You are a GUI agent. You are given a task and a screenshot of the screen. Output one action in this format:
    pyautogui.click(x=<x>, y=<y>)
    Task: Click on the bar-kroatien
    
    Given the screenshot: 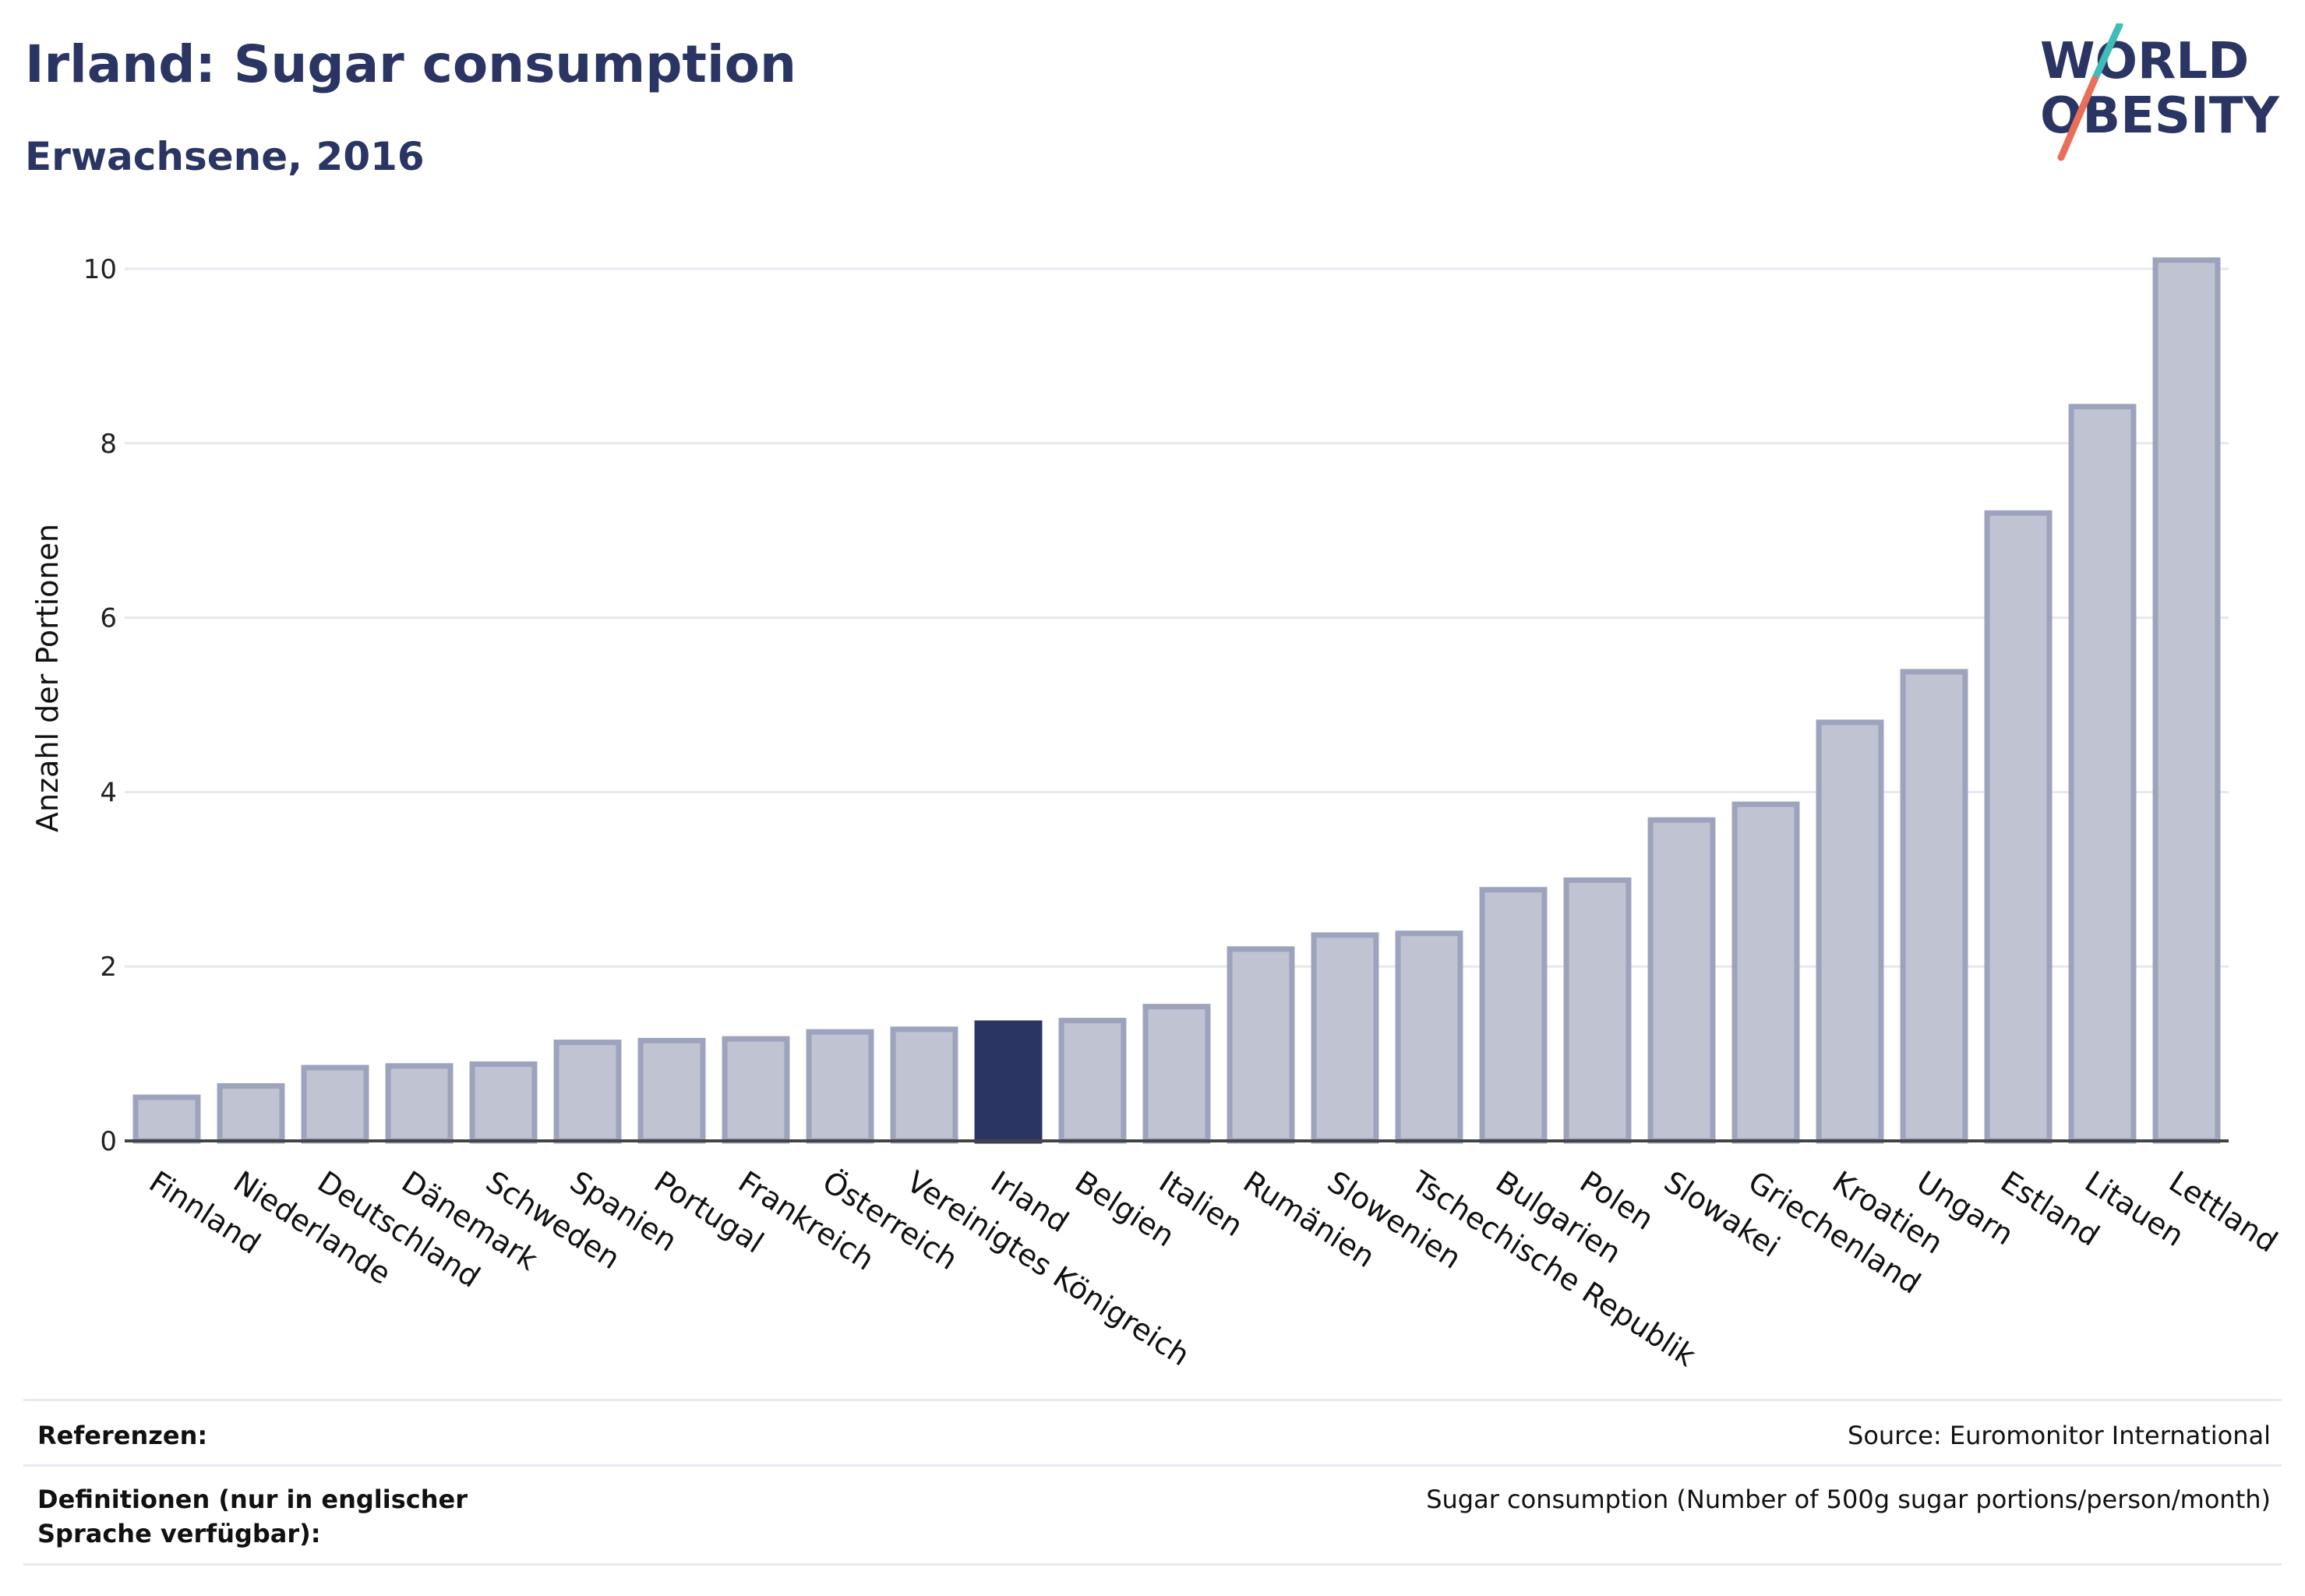 What is the action you would take?
    pyautogui.click(x=1850, y=931)
    